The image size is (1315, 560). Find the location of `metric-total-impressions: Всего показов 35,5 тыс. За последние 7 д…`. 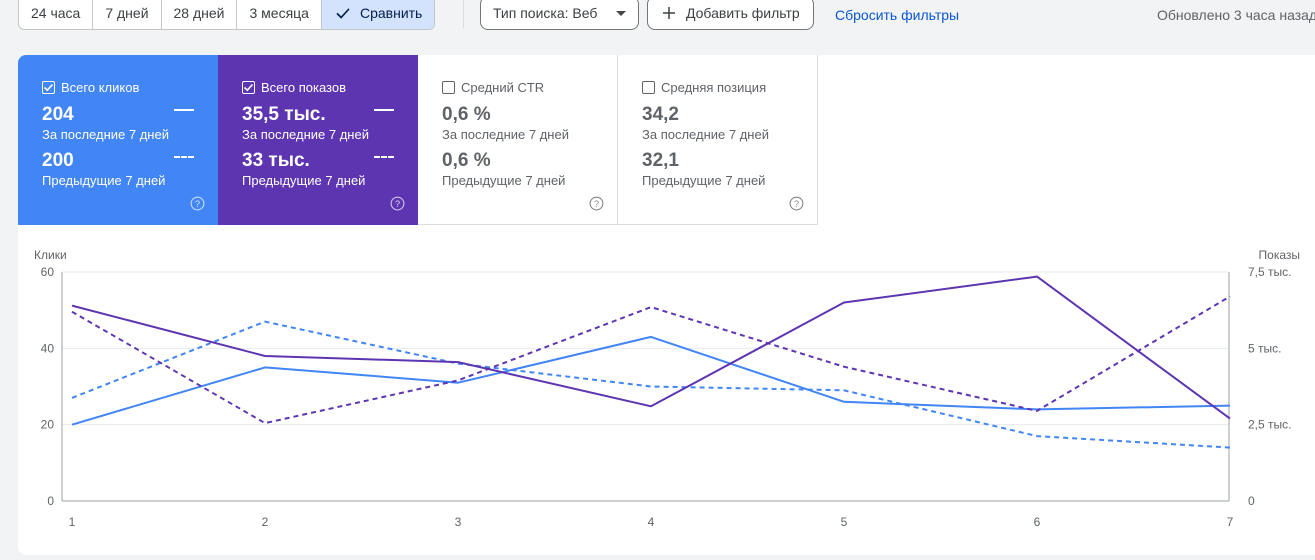

metric-total-impressions: Всего показов 35,5 тыс. За последние 7 д… is located at coordinates (318, 140).